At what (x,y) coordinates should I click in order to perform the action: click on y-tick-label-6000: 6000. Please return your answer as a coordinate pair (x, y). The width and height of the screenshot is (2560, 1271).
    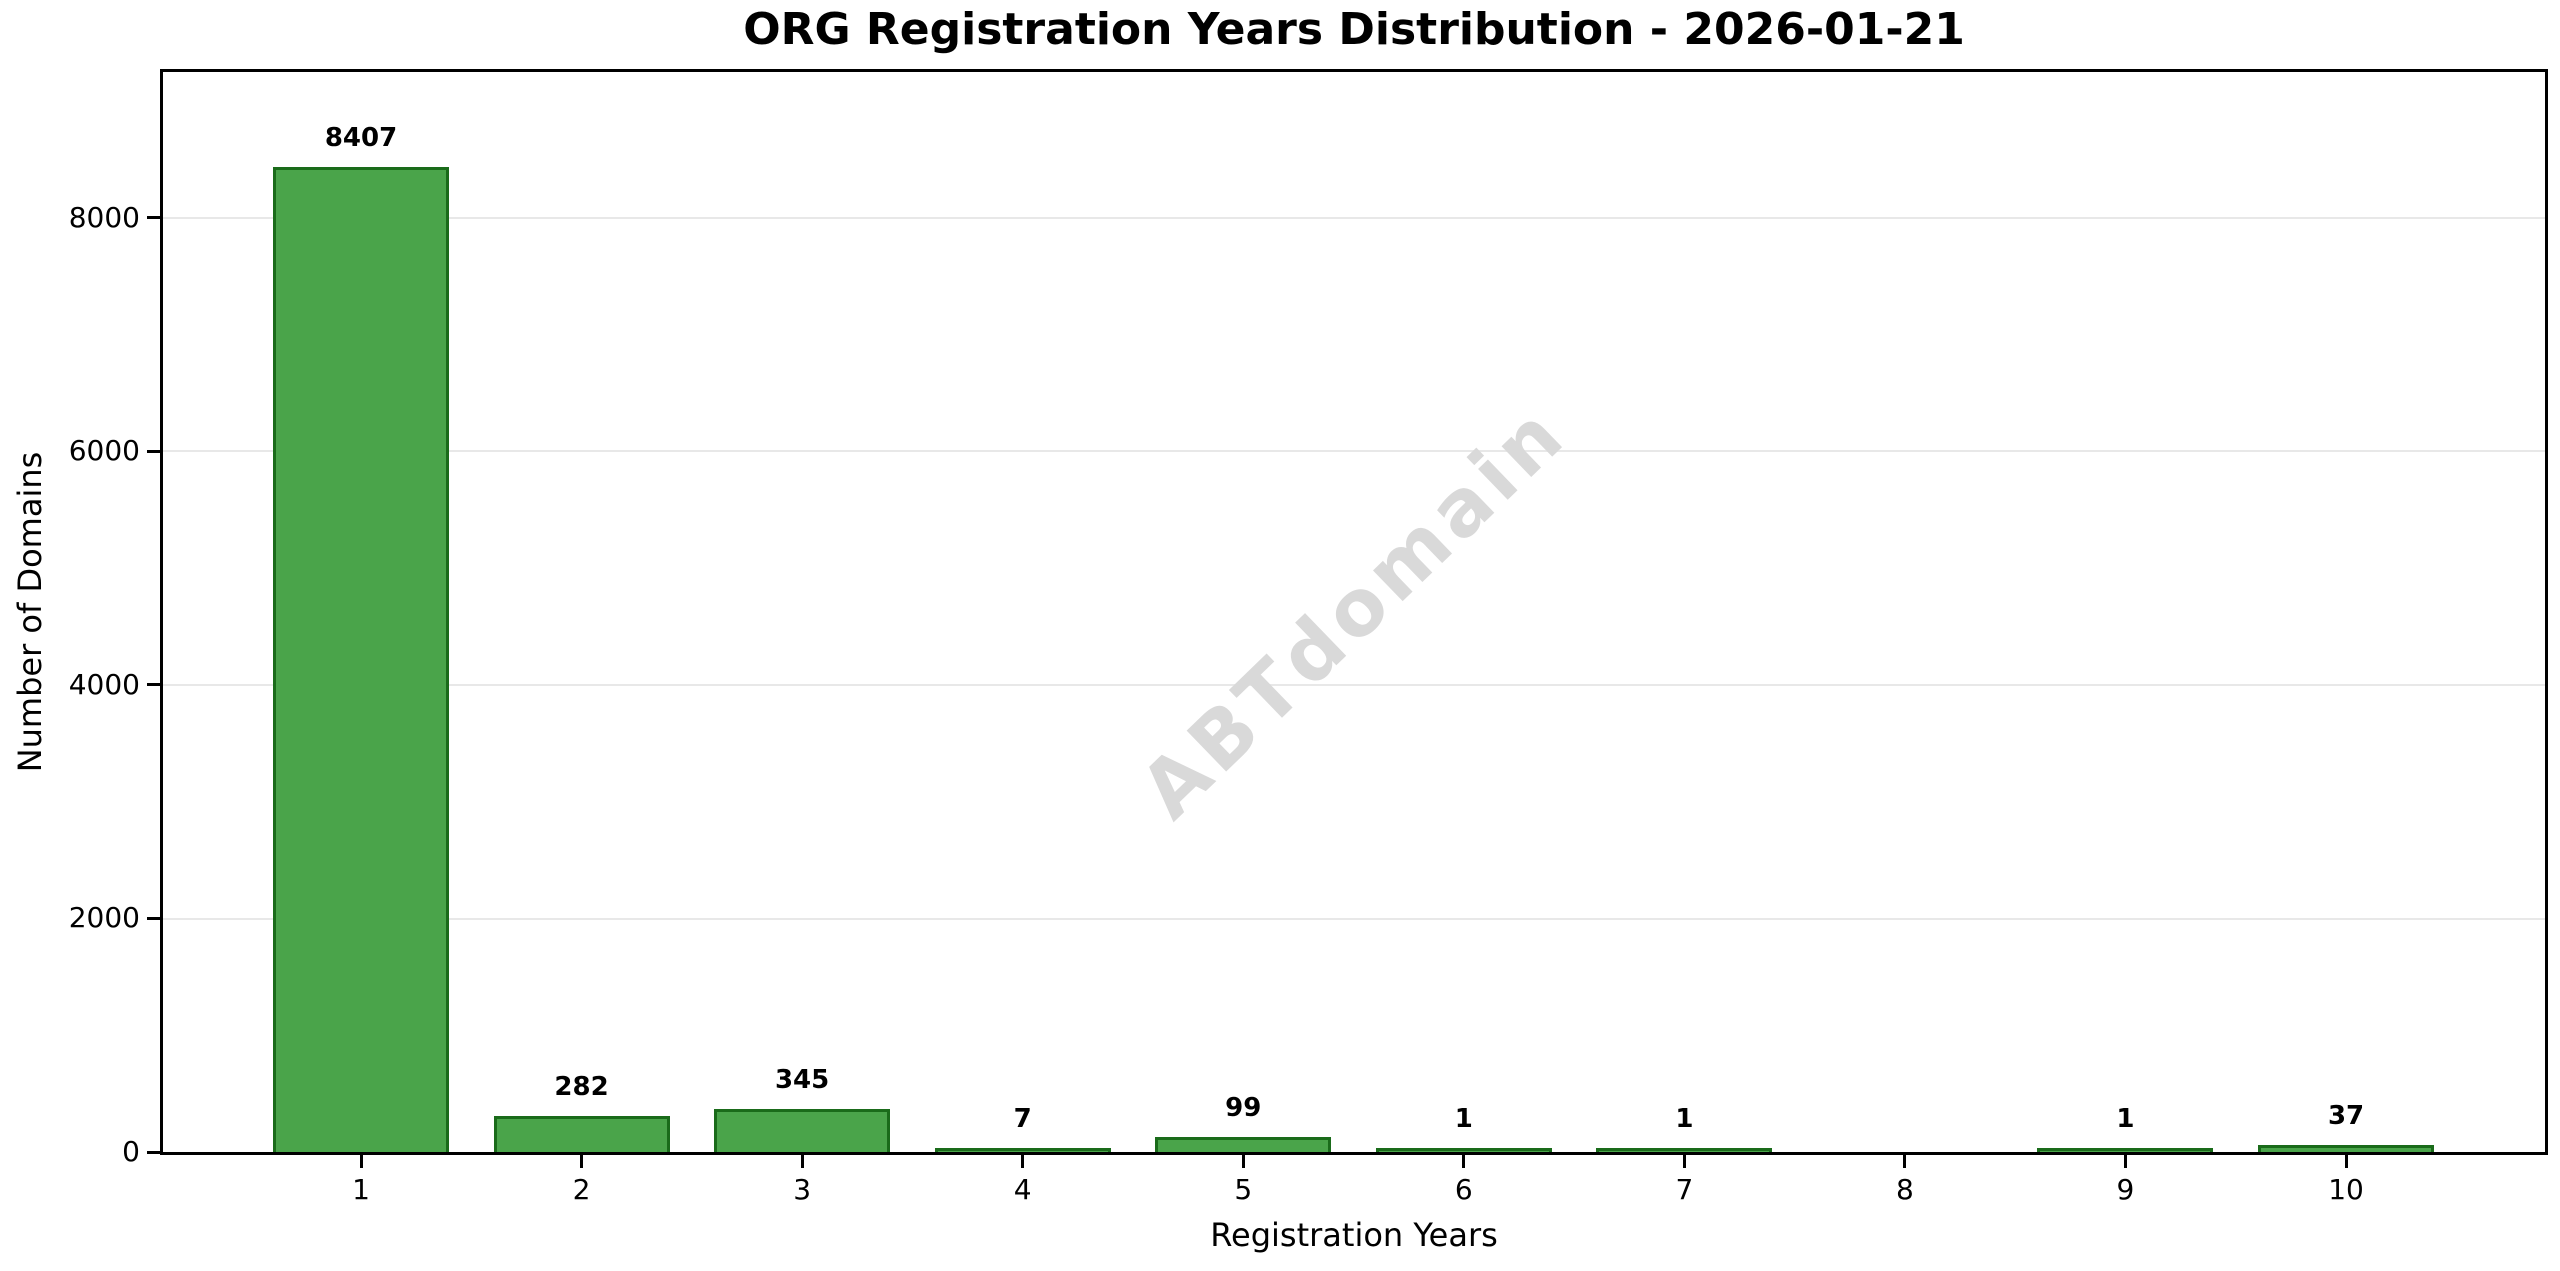
    Looking at the image, I should click on (104, 451).